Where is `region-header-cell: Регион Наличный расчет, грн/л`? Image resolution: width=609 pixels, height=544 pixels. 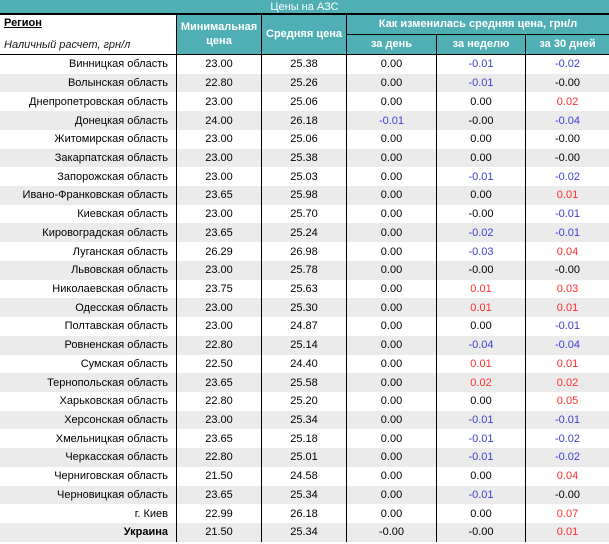 region-header-cell: Регион Наличный расчет, грн/л is located at coordinates (88, 34).